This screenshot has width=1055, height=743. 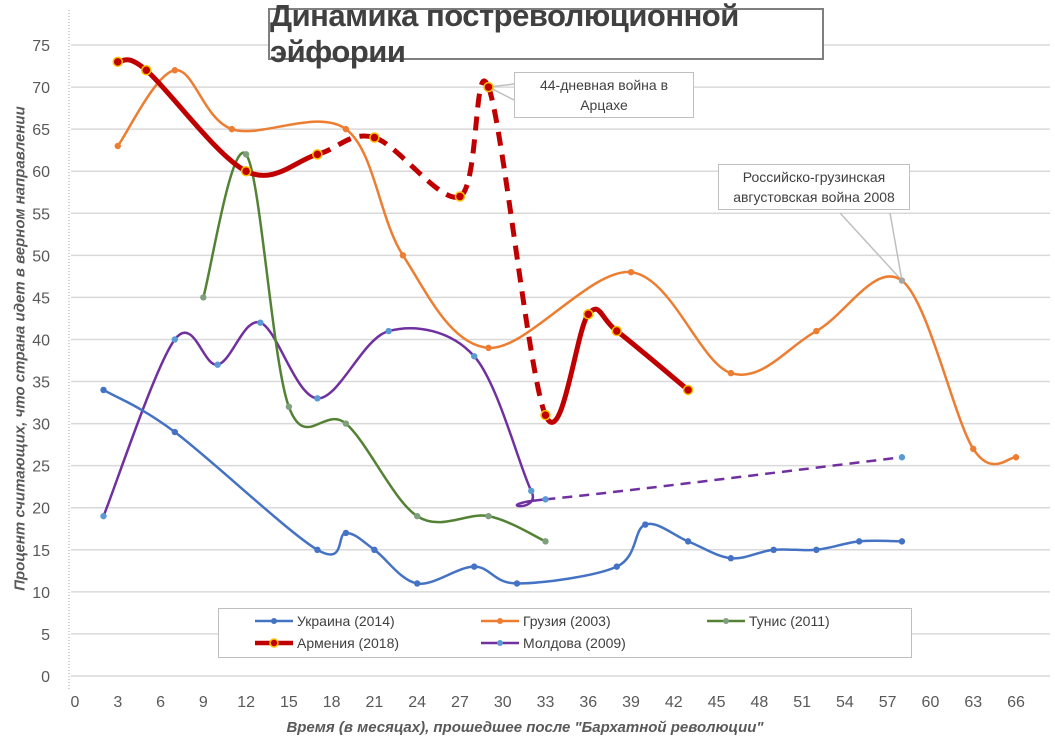 What do you see at coordinates (348, 643) in the screenshot?
I see `legend-label: Армения (2018)` at bounding box center [348, 643].